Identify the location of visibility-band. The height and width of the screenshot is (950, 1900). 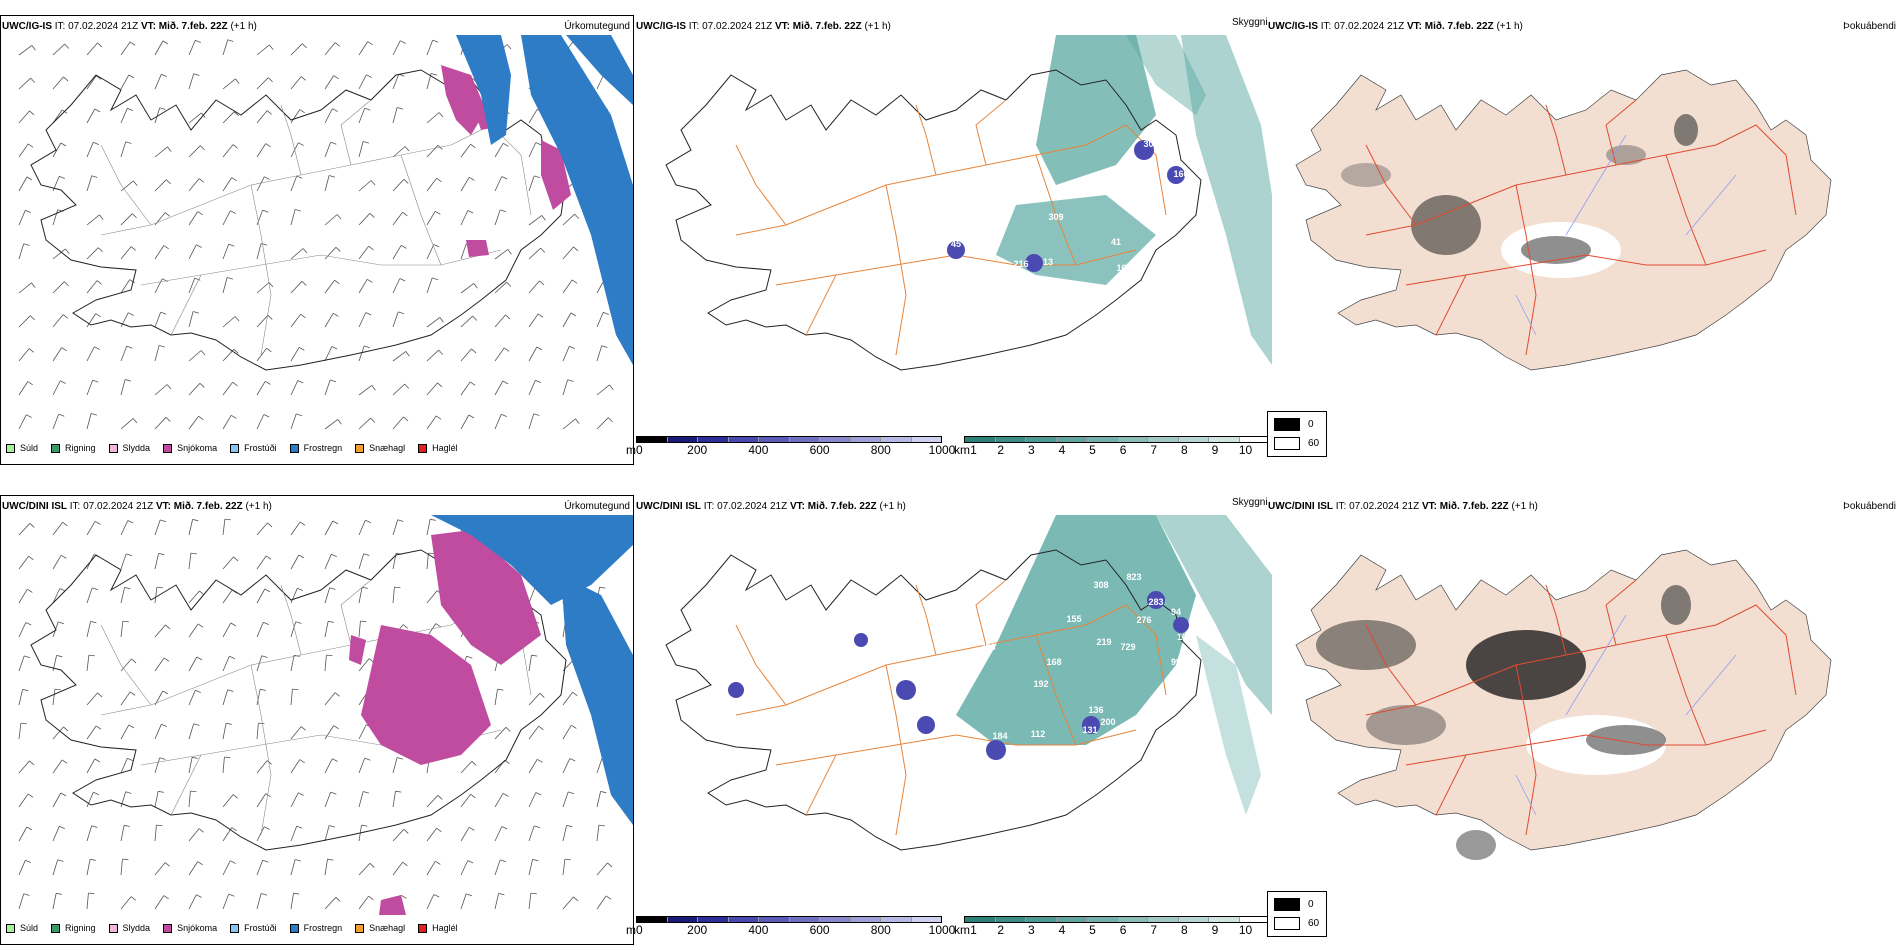
(1096, 110).